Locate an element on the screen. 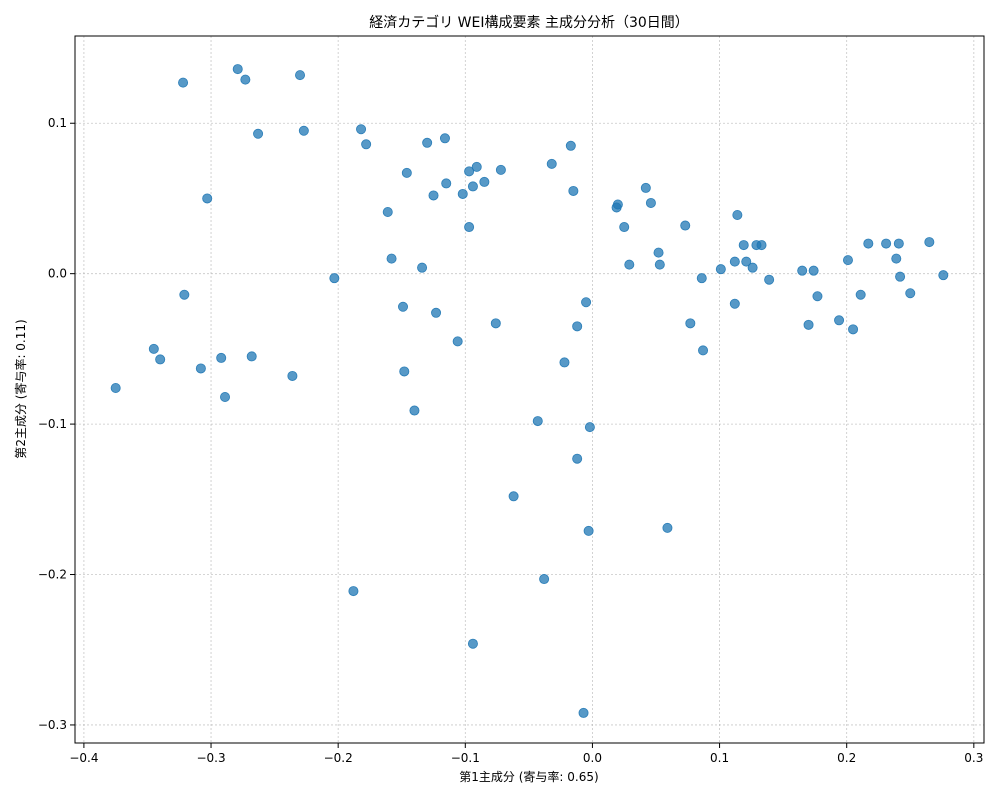 This screenshot has height=800, width=1000. x-tick-label: 0.0 is located at coordinates (592, 758).